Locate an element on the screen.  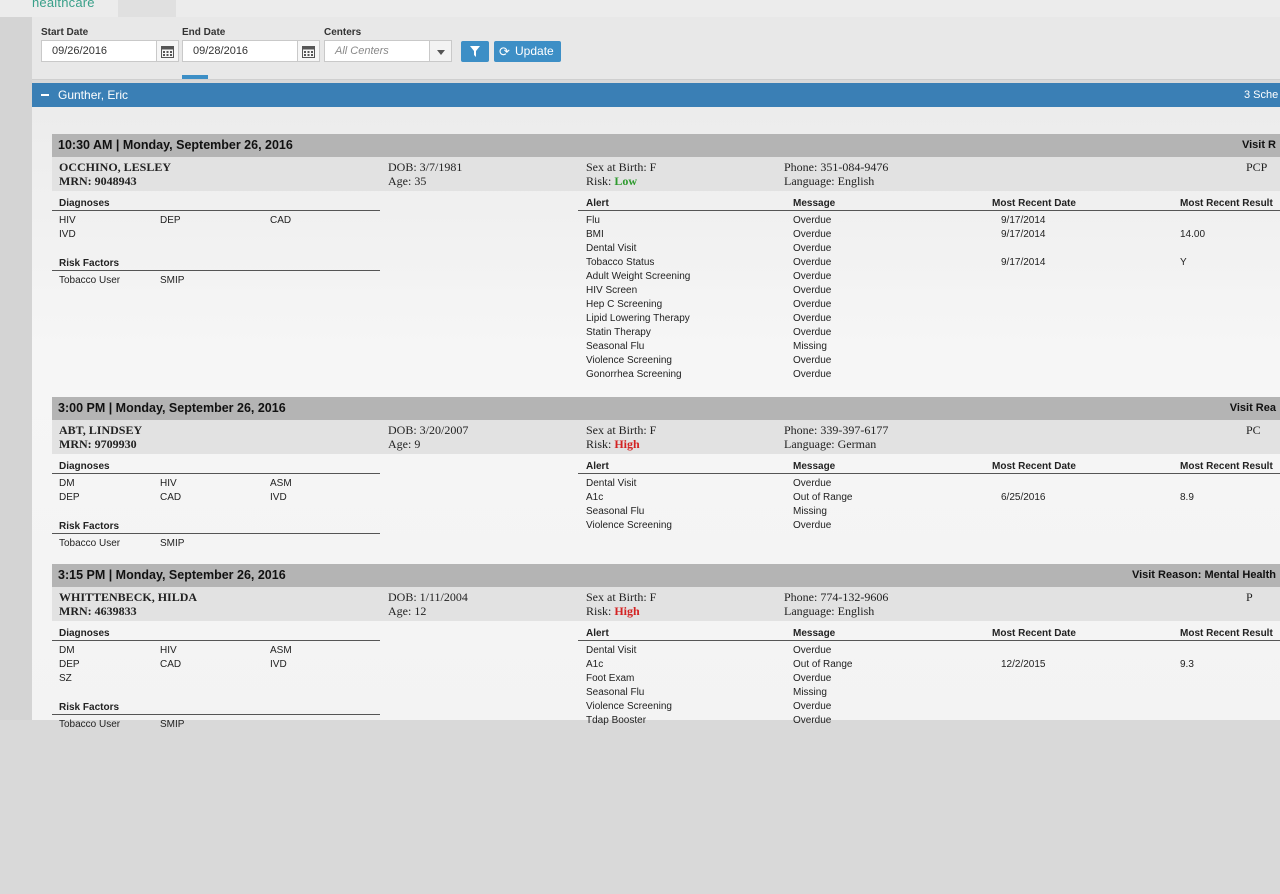
start-date-input: 09/26/2016 is located at coordinates (99, 51).